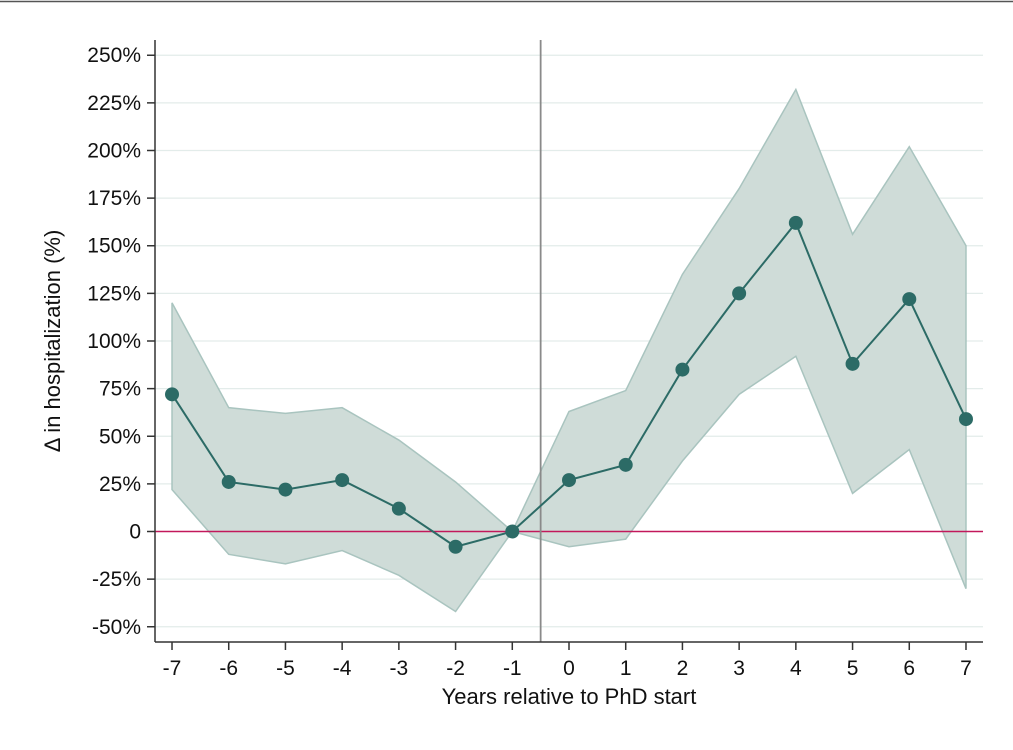  What do you see at coordinates (114, 55) in the screenshot?
I see `y-tick-label: 250%` at bounding box center [114, 55].